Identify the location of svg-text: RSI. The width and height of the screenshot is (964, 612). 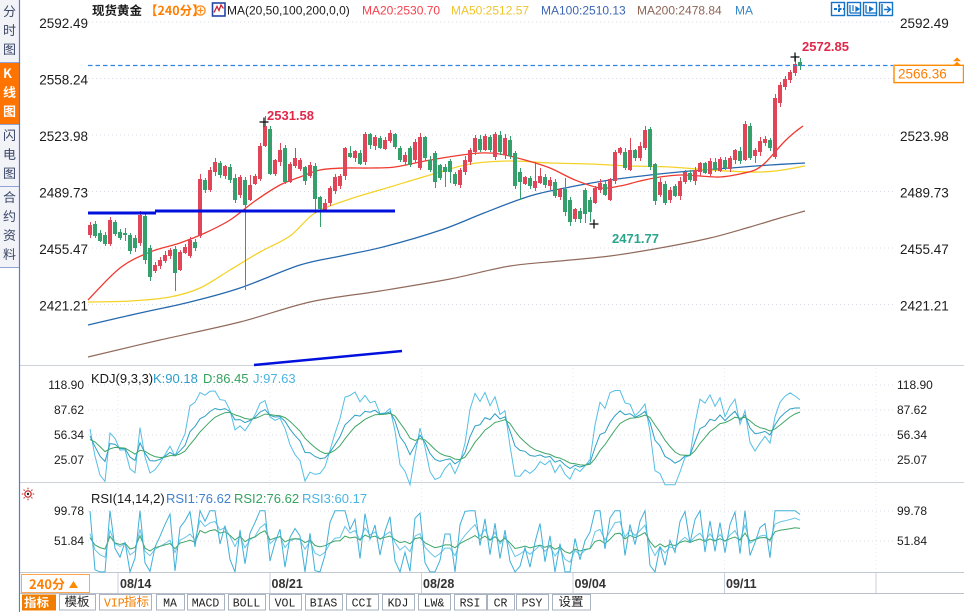
(470, 604).